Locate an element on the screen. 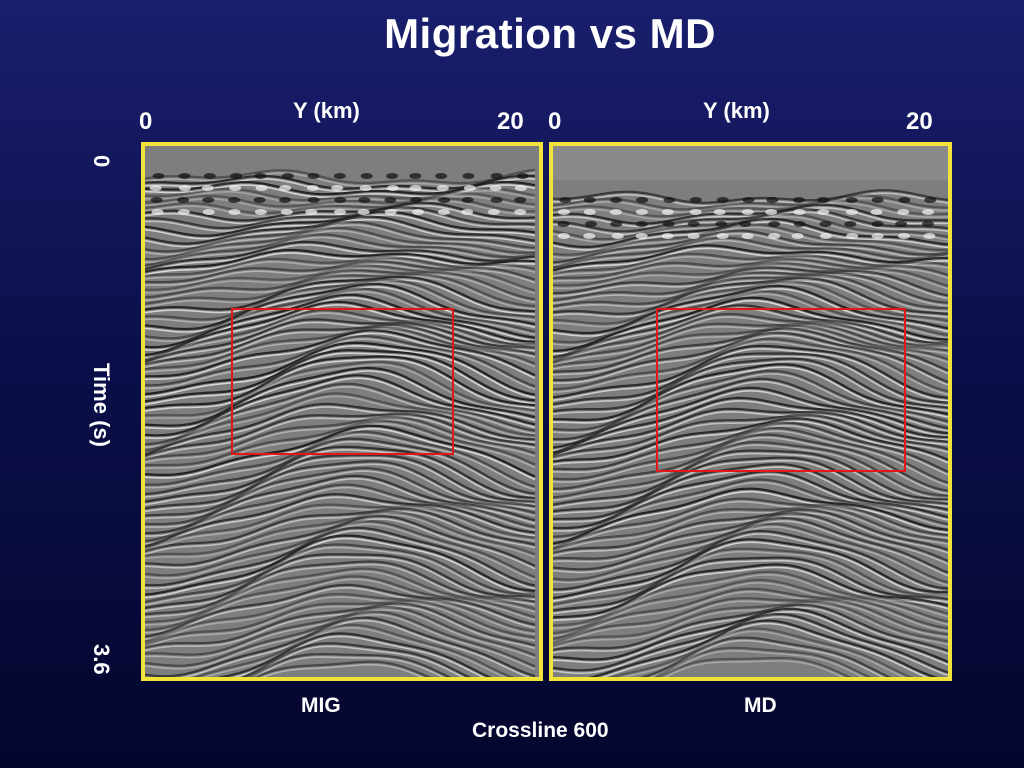  time-bottom-label: 3.6 is located at coordinates (101, 659).